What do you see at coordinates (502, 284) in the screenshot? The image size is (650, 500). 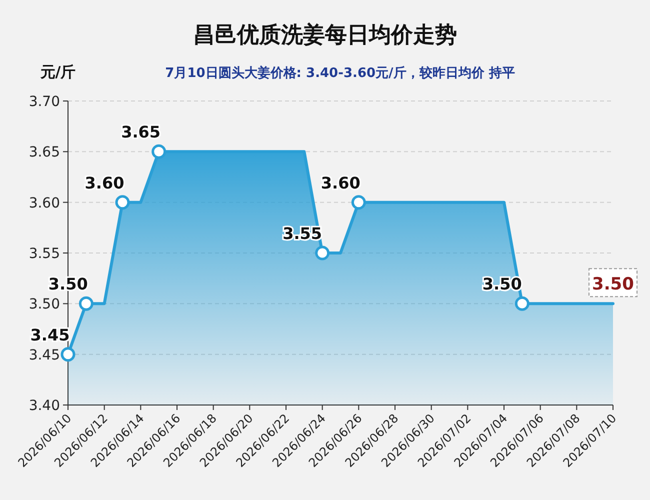 I see `data-label: 3.50` at bounding box center [502, 284].